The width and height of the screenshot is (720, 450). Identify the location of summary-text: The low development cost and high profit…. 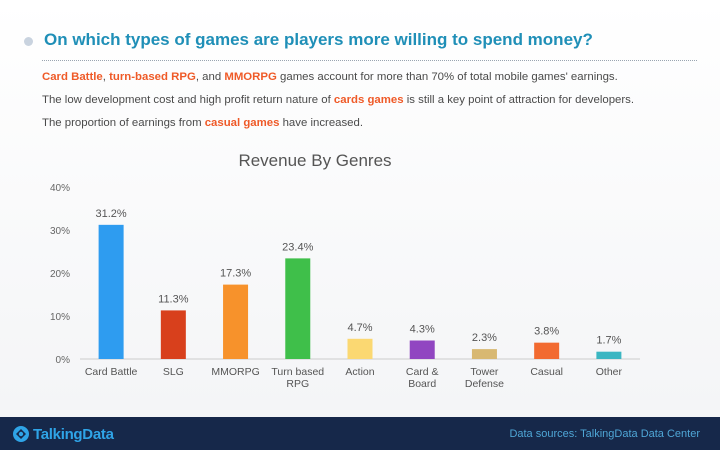
(188, 100).